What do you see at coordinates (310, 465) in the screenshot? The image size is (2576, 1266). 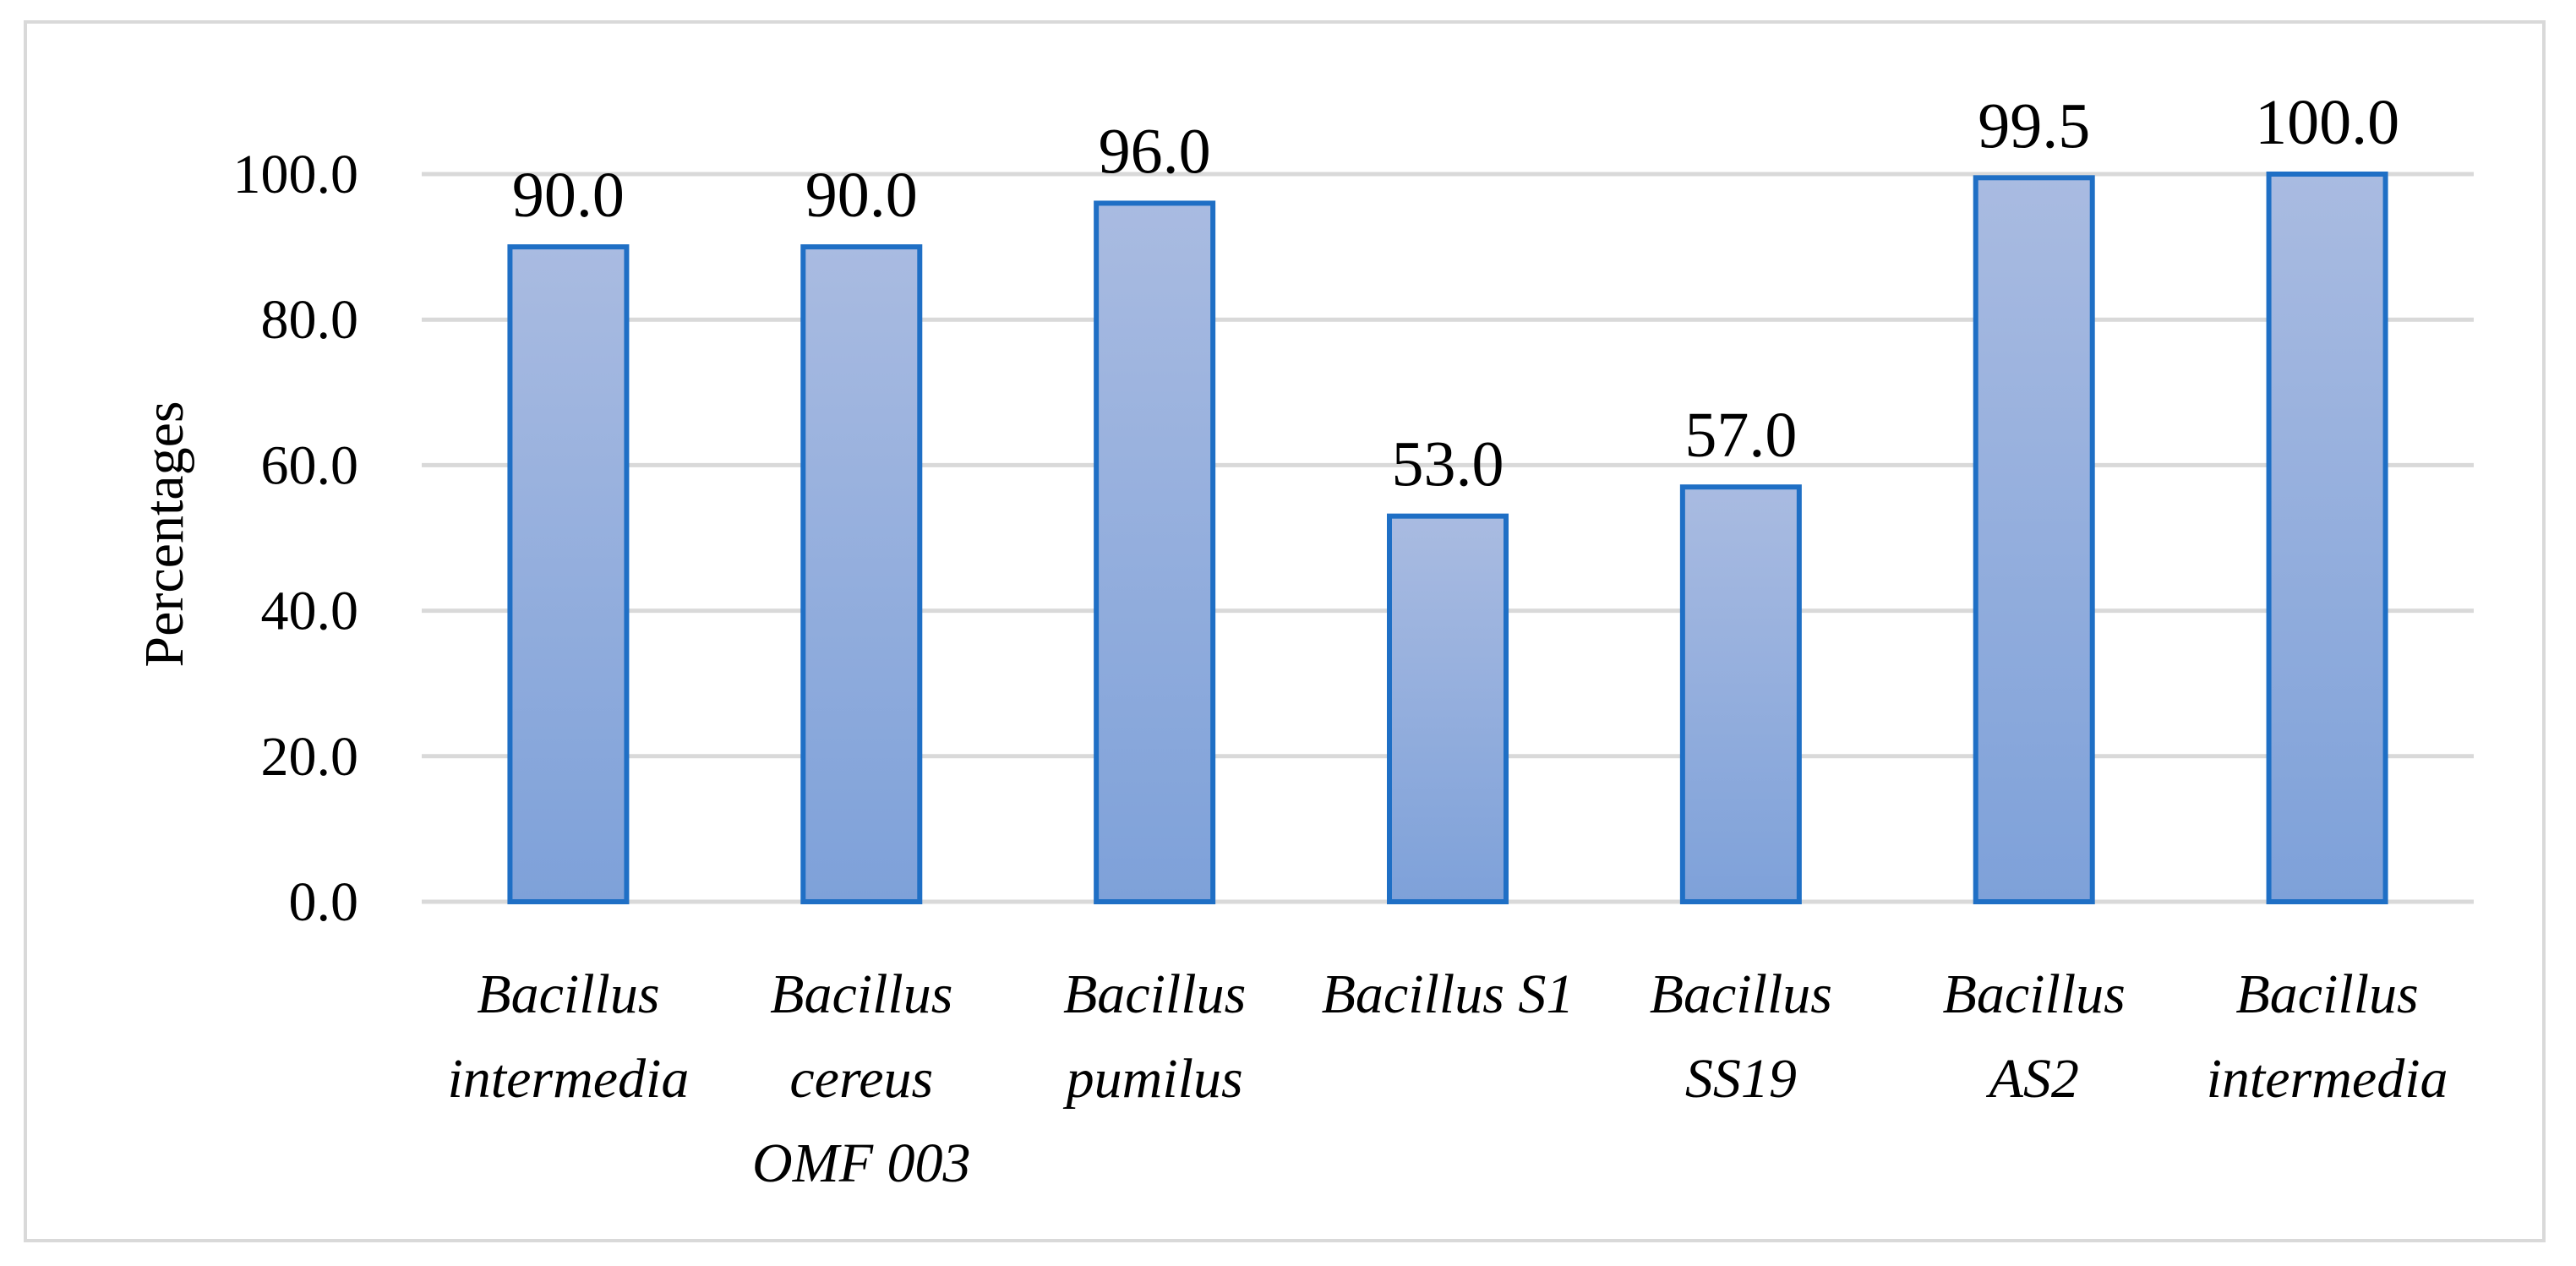 I see `y-tick-label: 60.0` at bounding box center [310, 465].